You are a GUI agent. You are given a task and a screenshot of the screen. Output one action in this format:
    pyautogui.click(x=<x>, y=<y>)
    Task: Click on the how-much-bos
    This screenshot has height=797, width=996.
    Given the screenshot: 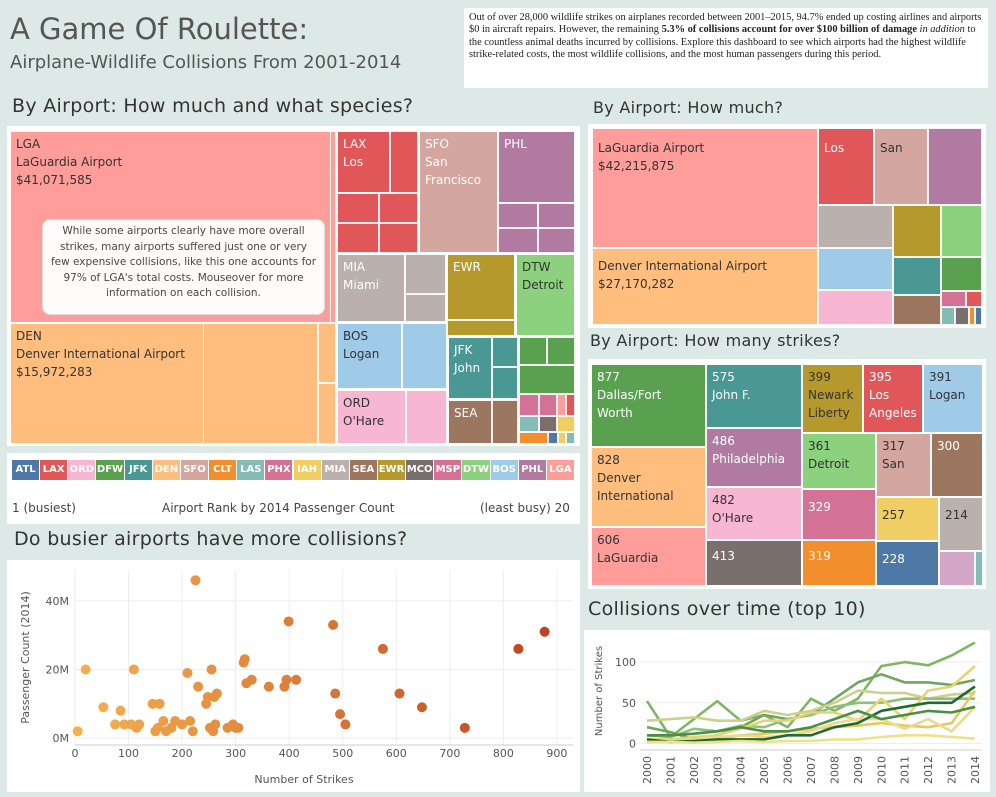 What is the action you would take?
    pyautogui.click(x=855, y=269)
    